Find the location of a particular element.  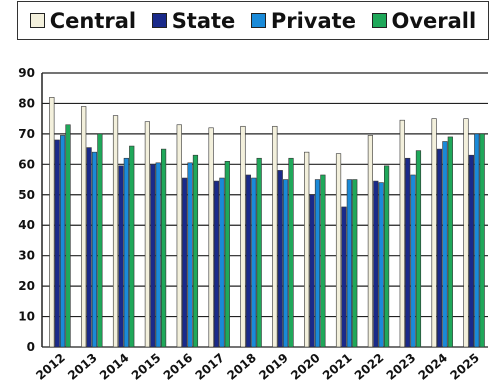

x-tick-label: 2016 is located at coordinates (178, 367).